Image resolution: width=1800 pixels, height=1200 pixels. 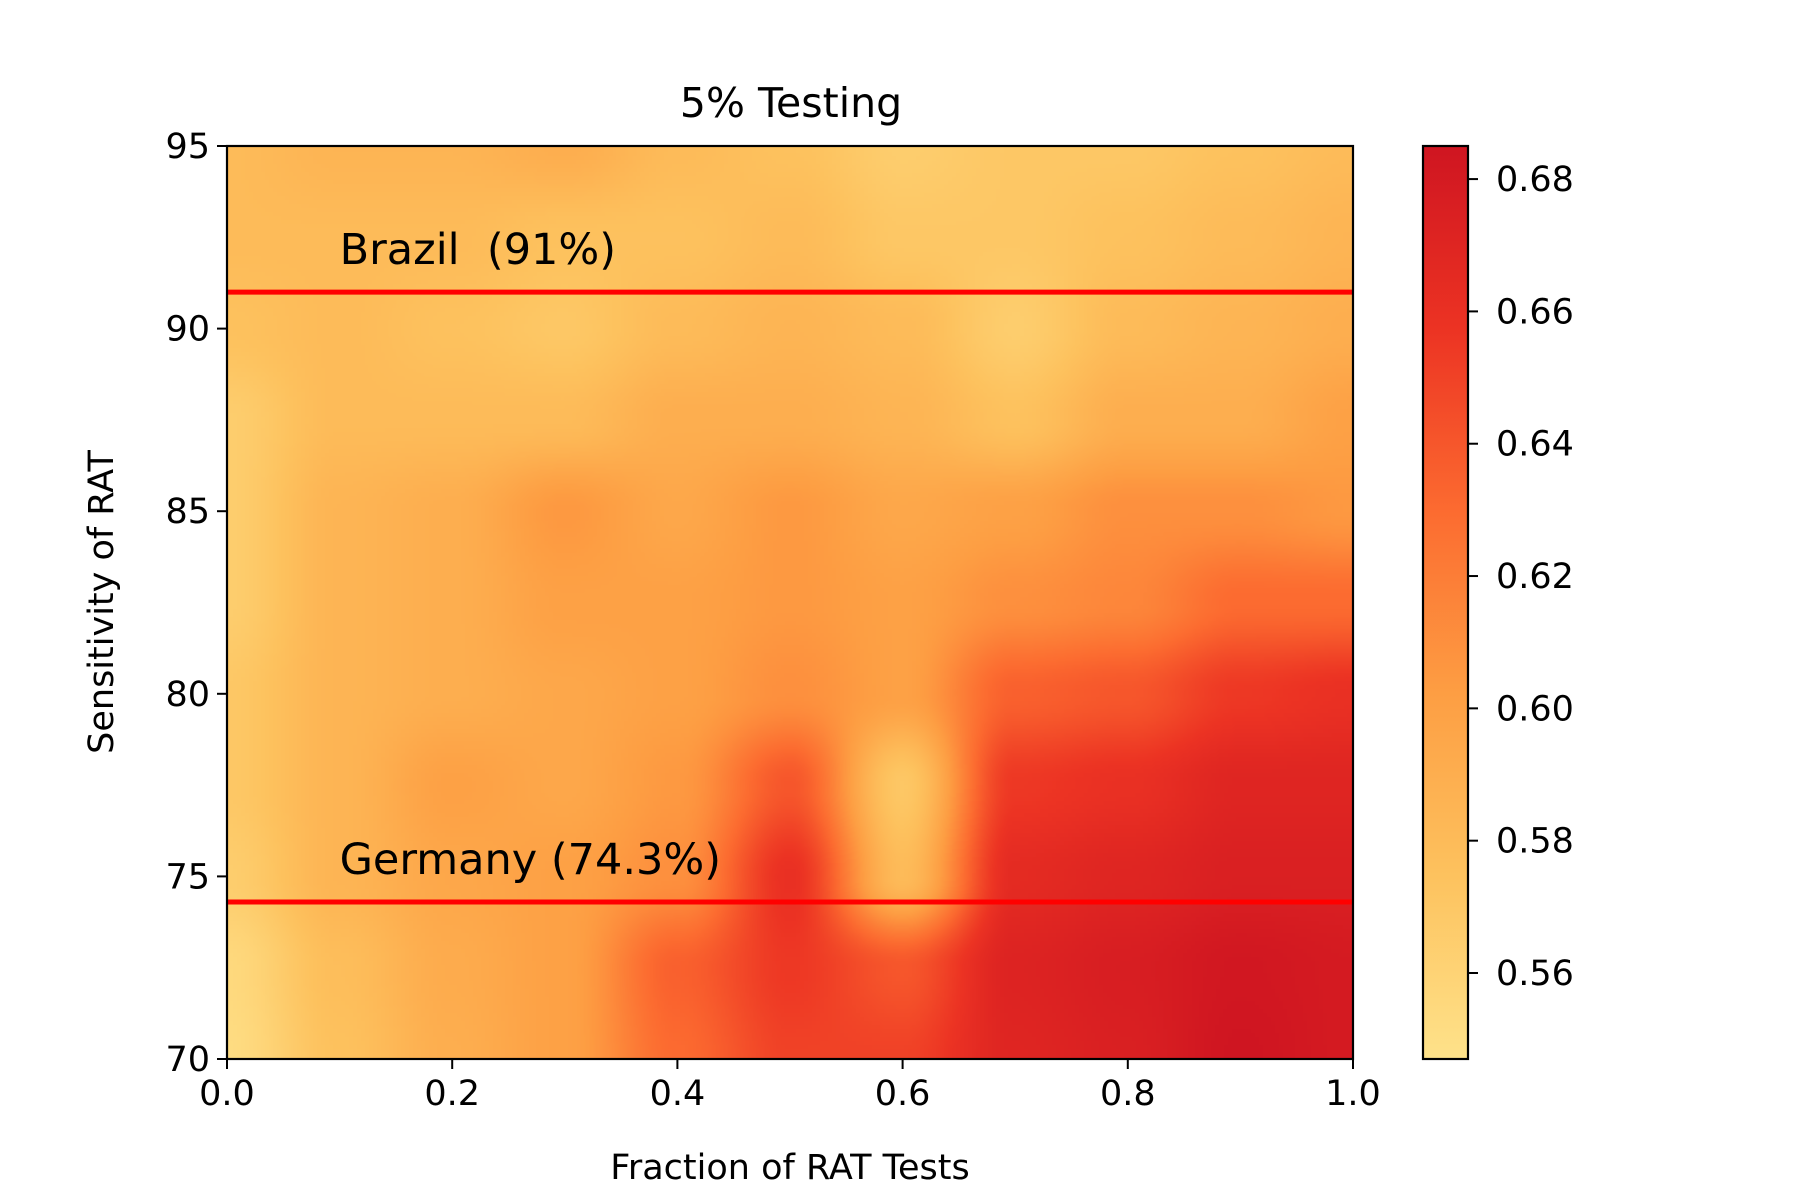 What do you see at coordinates (478, 250) in the screenshot?
I see `reference-line-label: Brazil (91%)` at bounding box center [478, 250].